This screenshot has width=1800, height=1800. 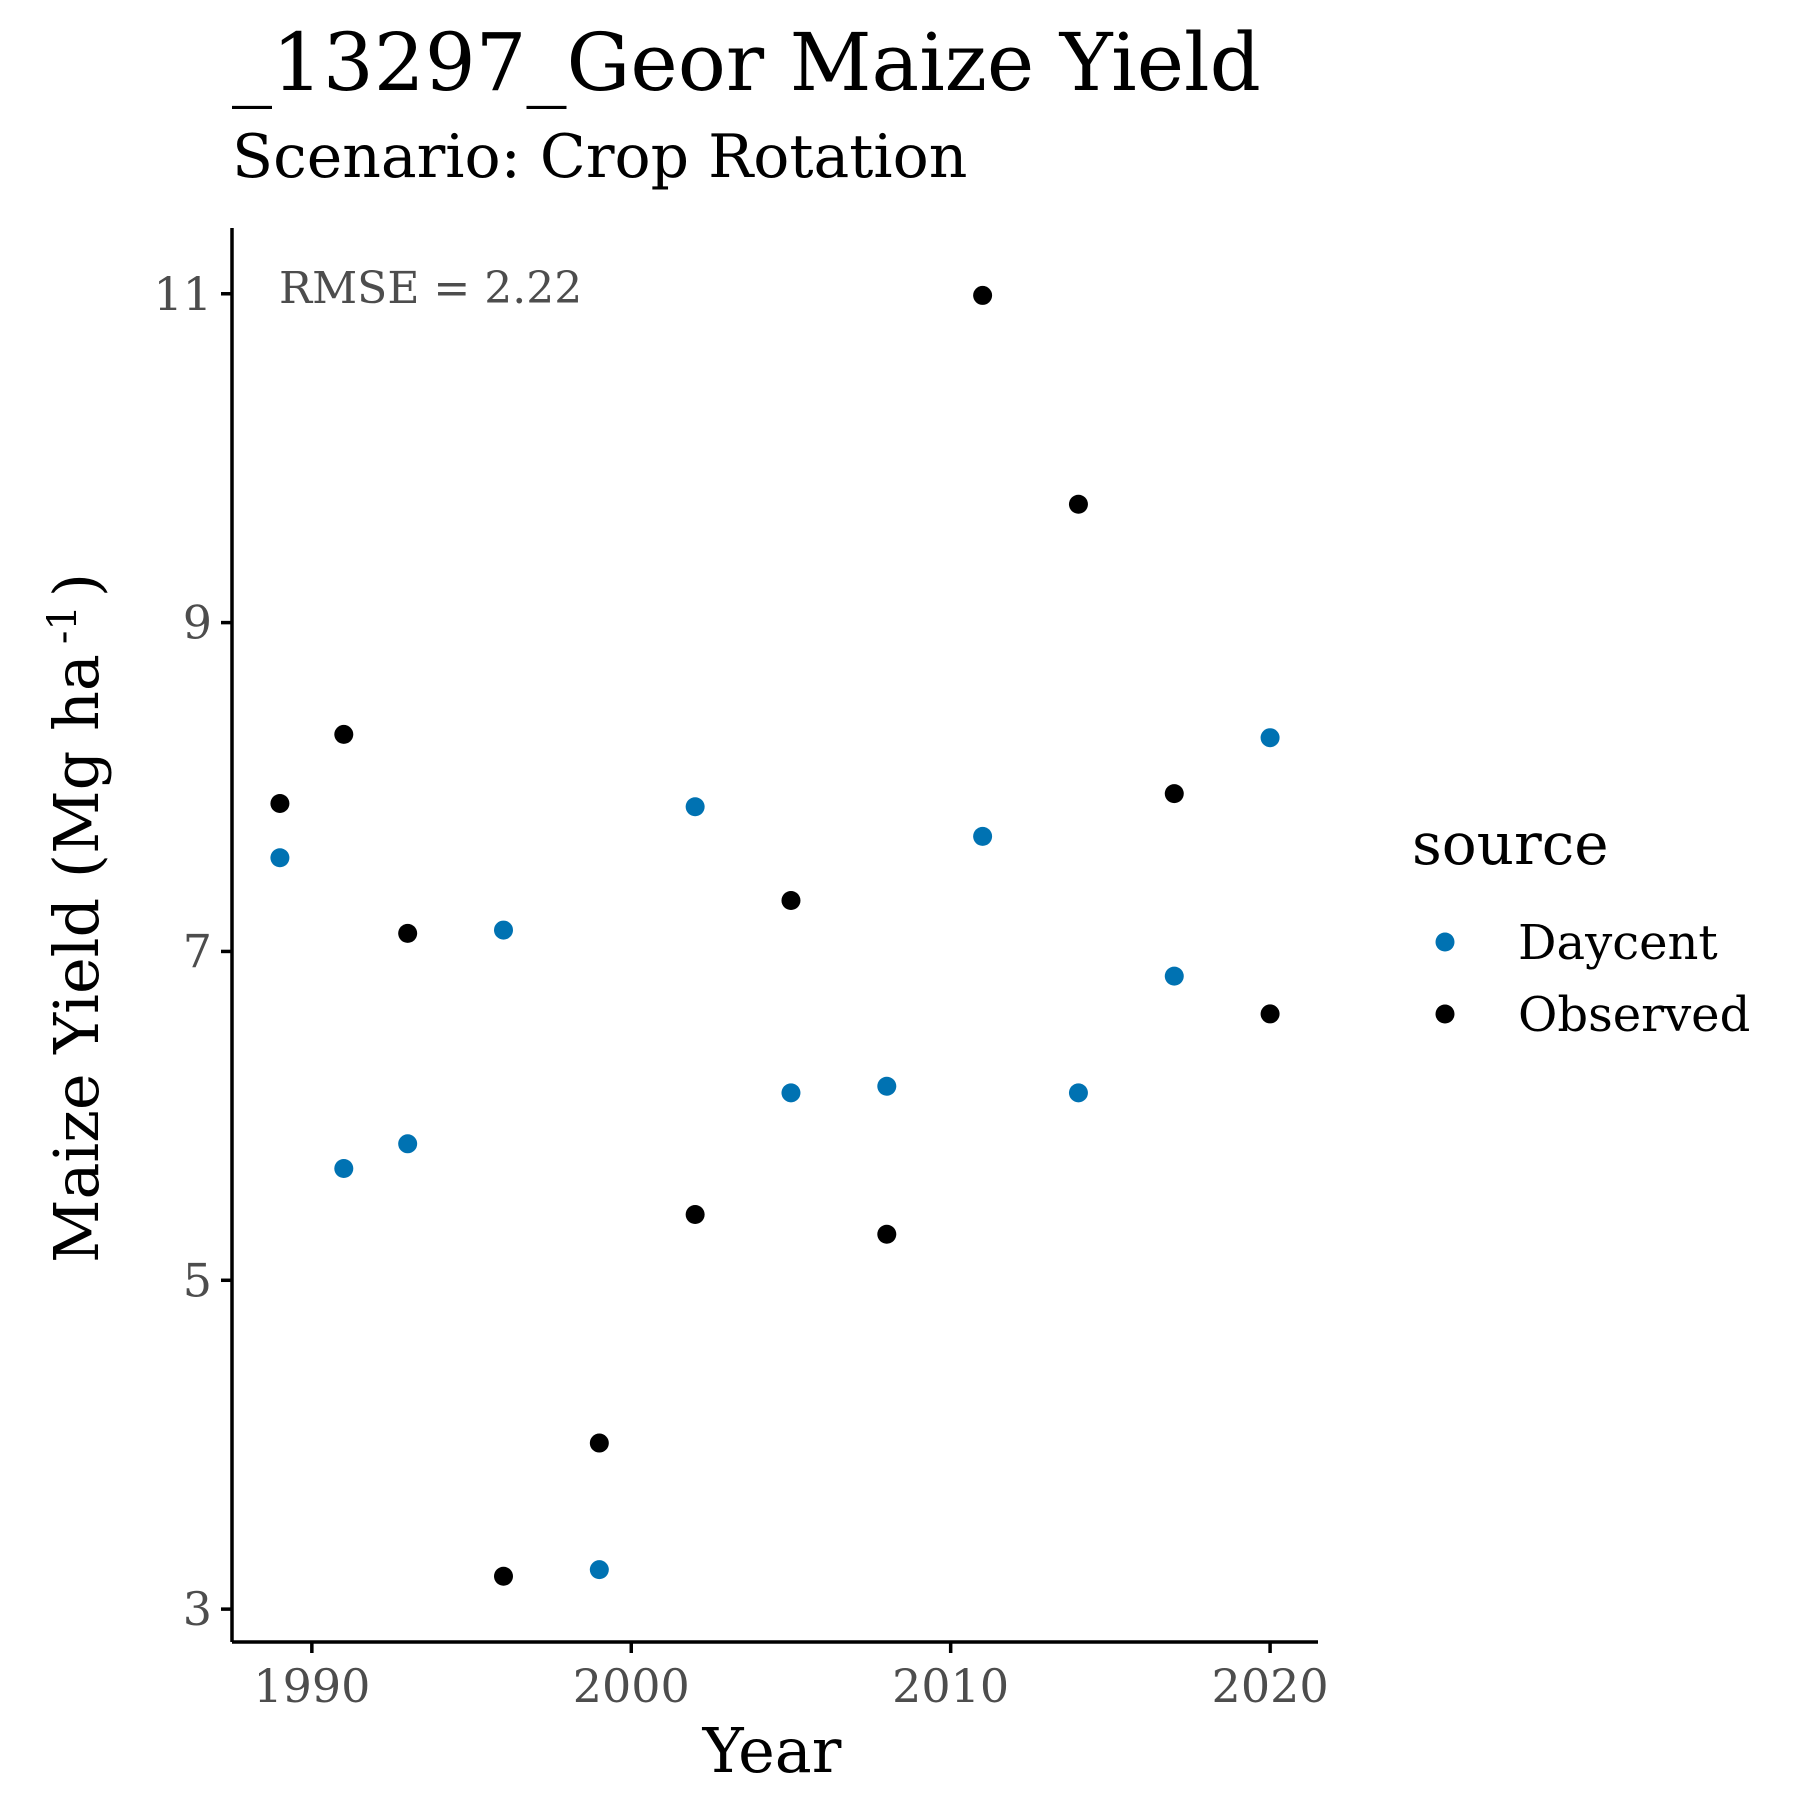 What do you see at coordinates (746, 62) in the screenshot?
I see `chart-title: _13297_Geor Maize Yield` at bounding box center [746, 62].